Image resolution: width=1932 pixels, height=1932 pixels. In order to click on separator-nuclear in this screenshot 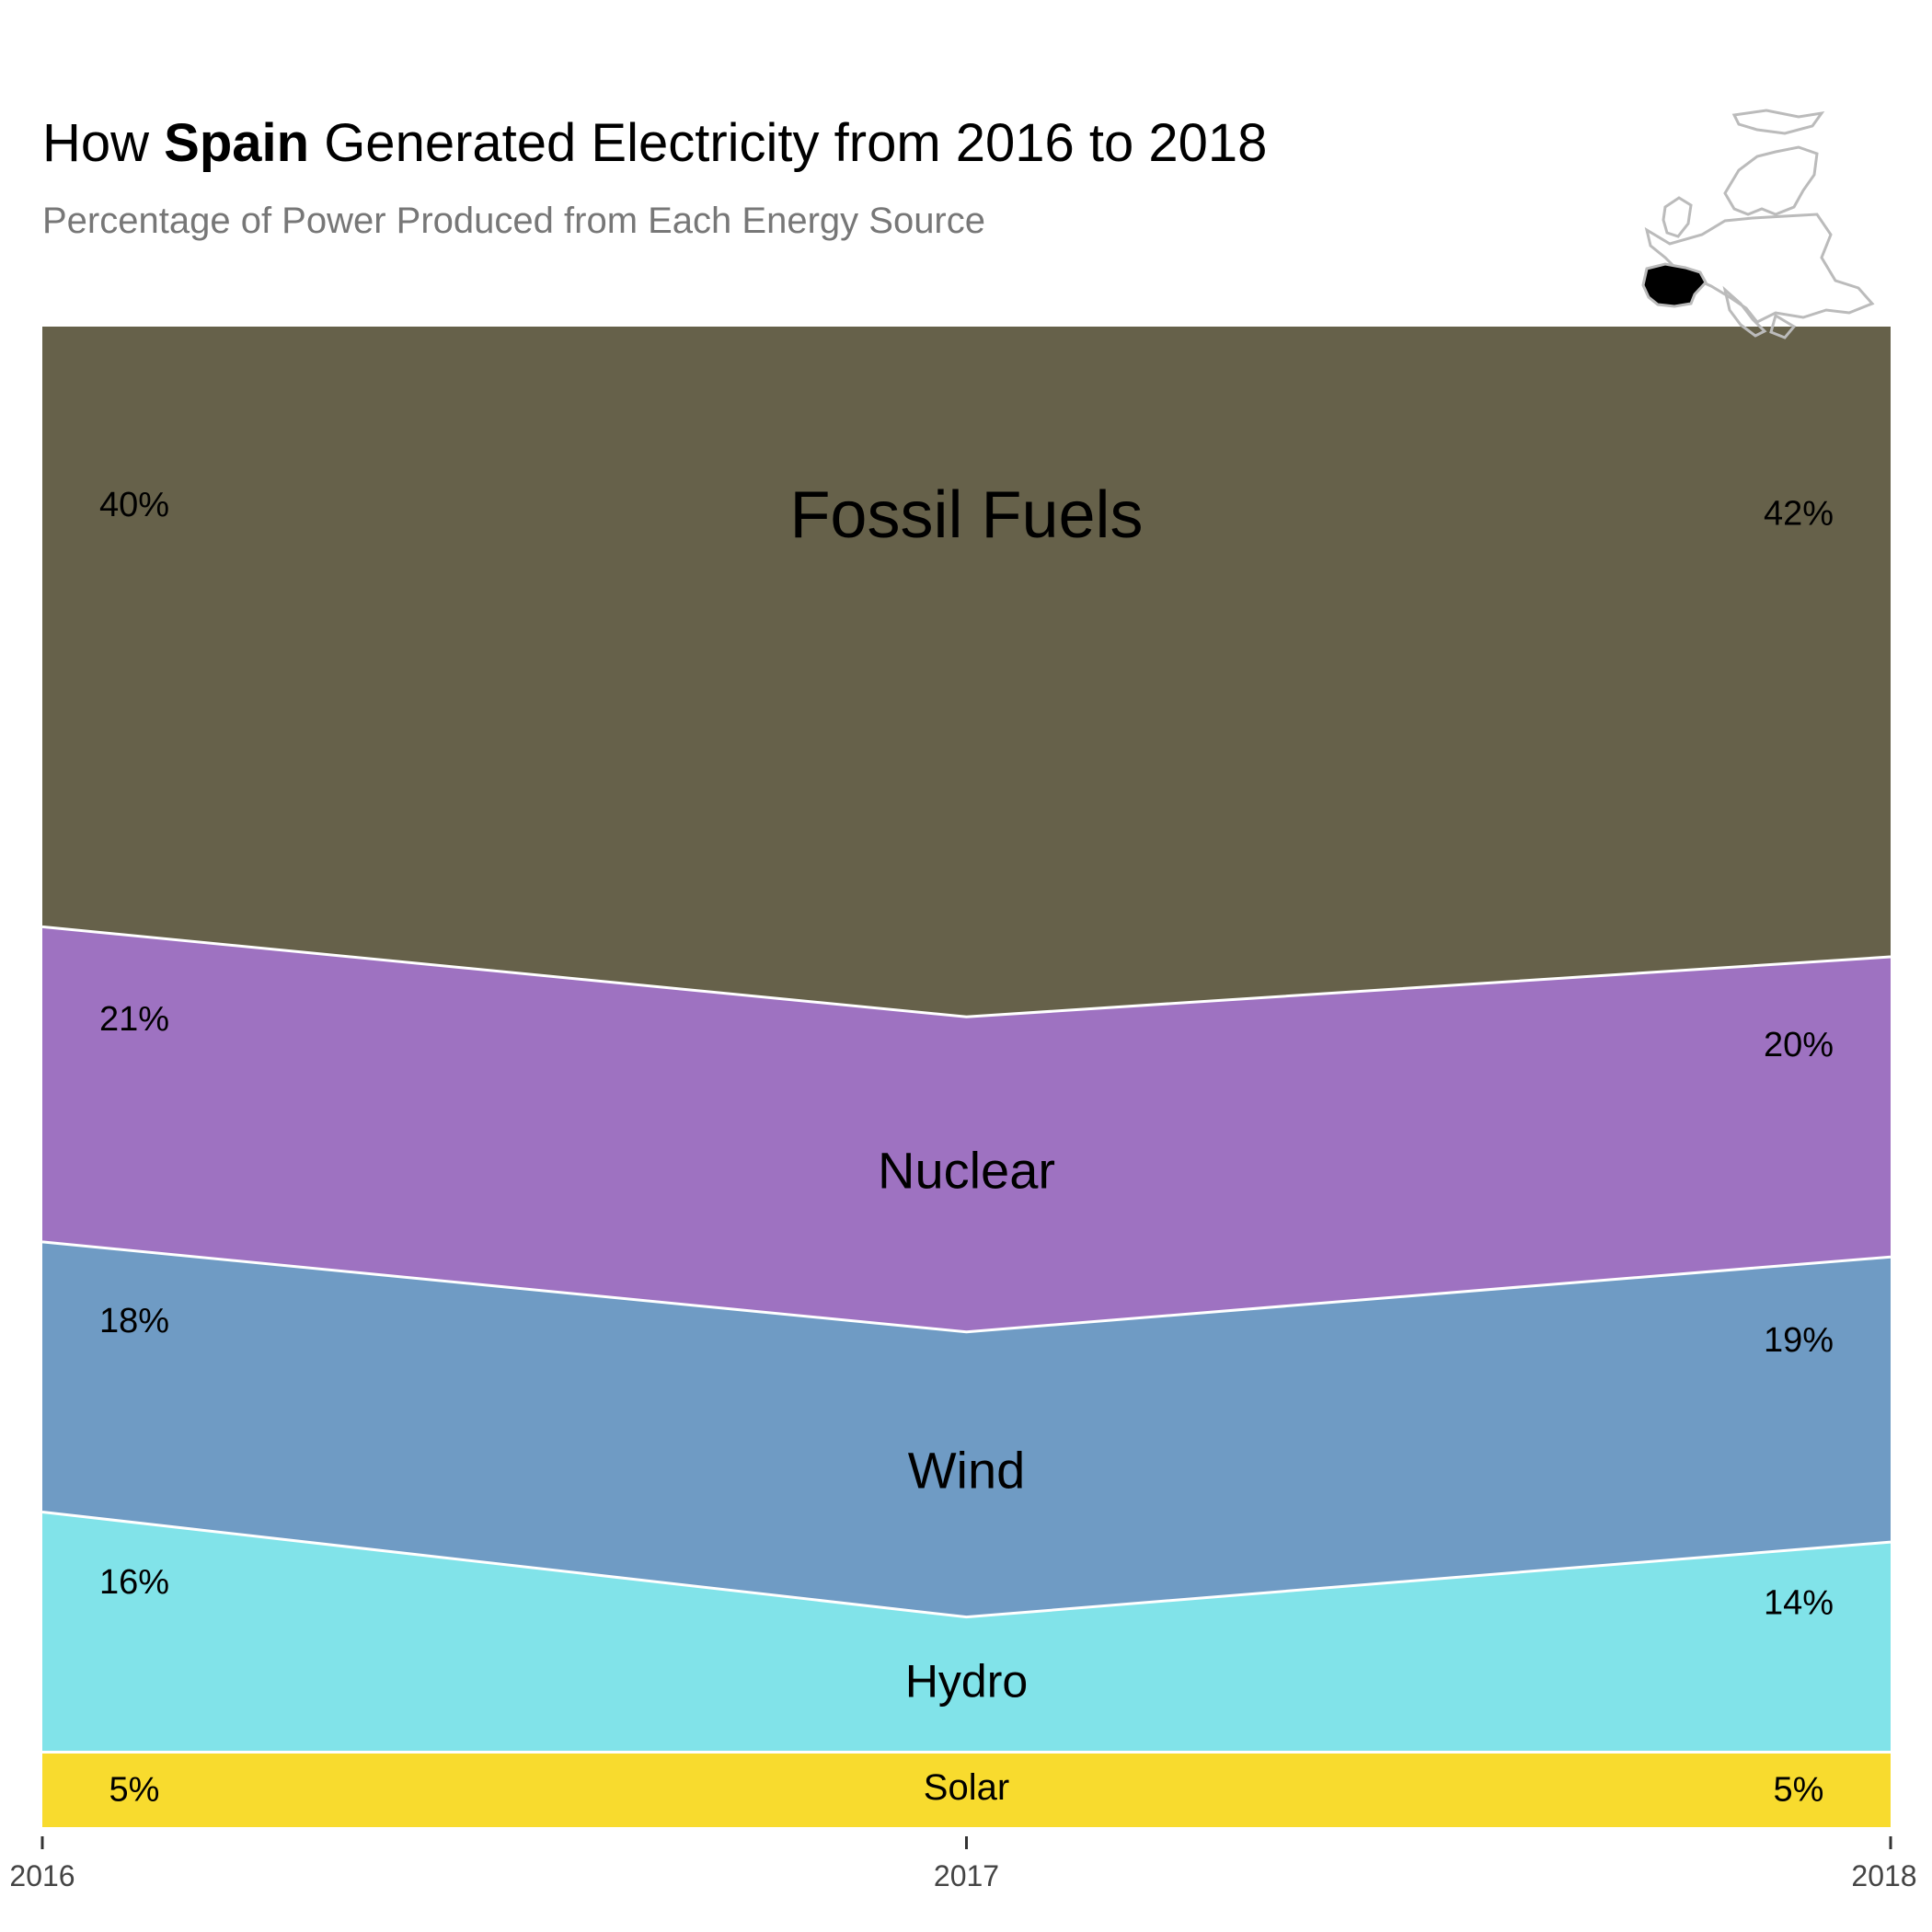, I will do `click(966, 972)`.